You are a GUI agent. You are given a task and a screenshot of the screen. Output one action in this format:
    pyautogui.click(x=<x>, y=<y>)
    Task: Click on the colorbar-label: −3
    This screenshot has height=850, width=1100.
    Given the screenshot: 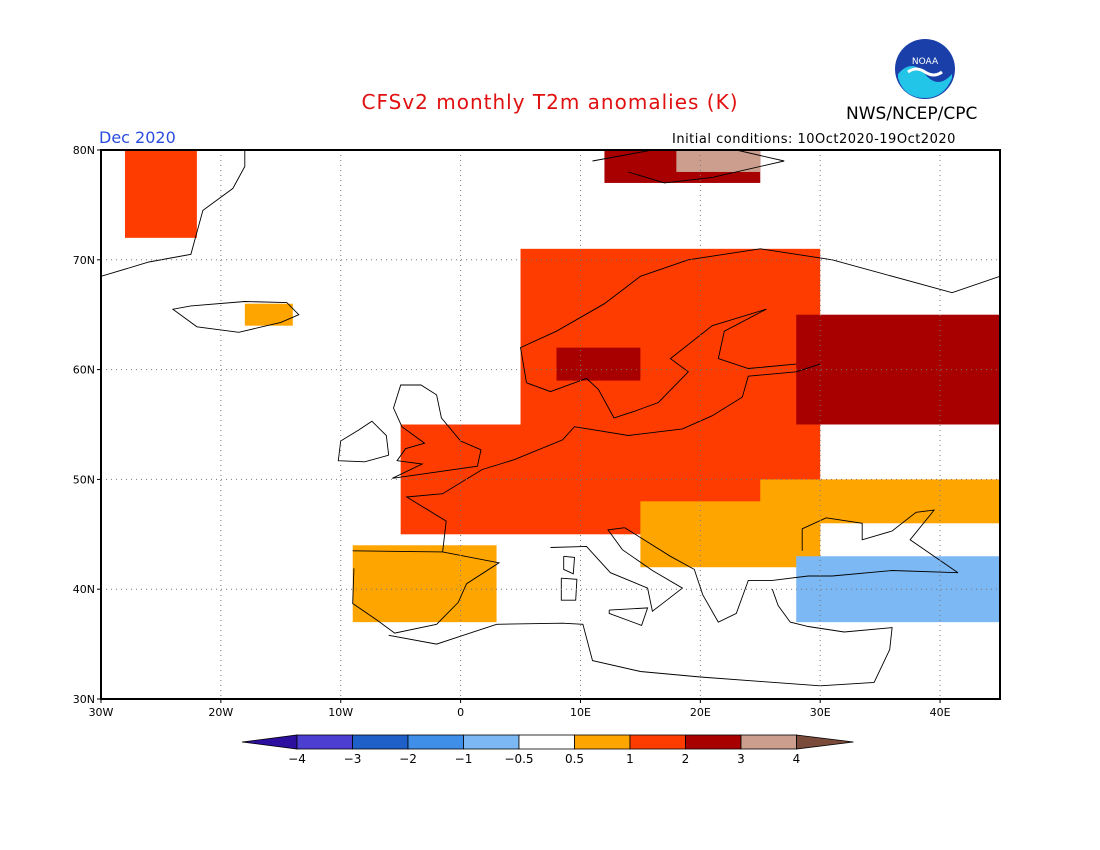 What is the action you would take?
    pyautogui.click(x=353, y=759)
    